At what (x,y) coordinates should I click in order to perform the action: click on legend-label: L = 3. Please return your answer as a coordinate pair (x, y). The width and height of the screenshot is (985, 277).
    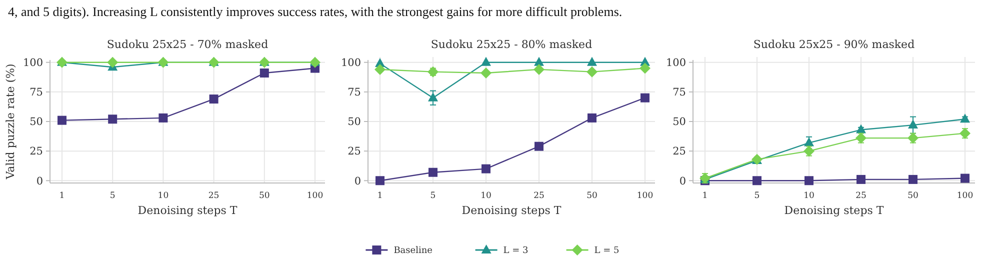
    Looking at the image, I should click on (516, 251).